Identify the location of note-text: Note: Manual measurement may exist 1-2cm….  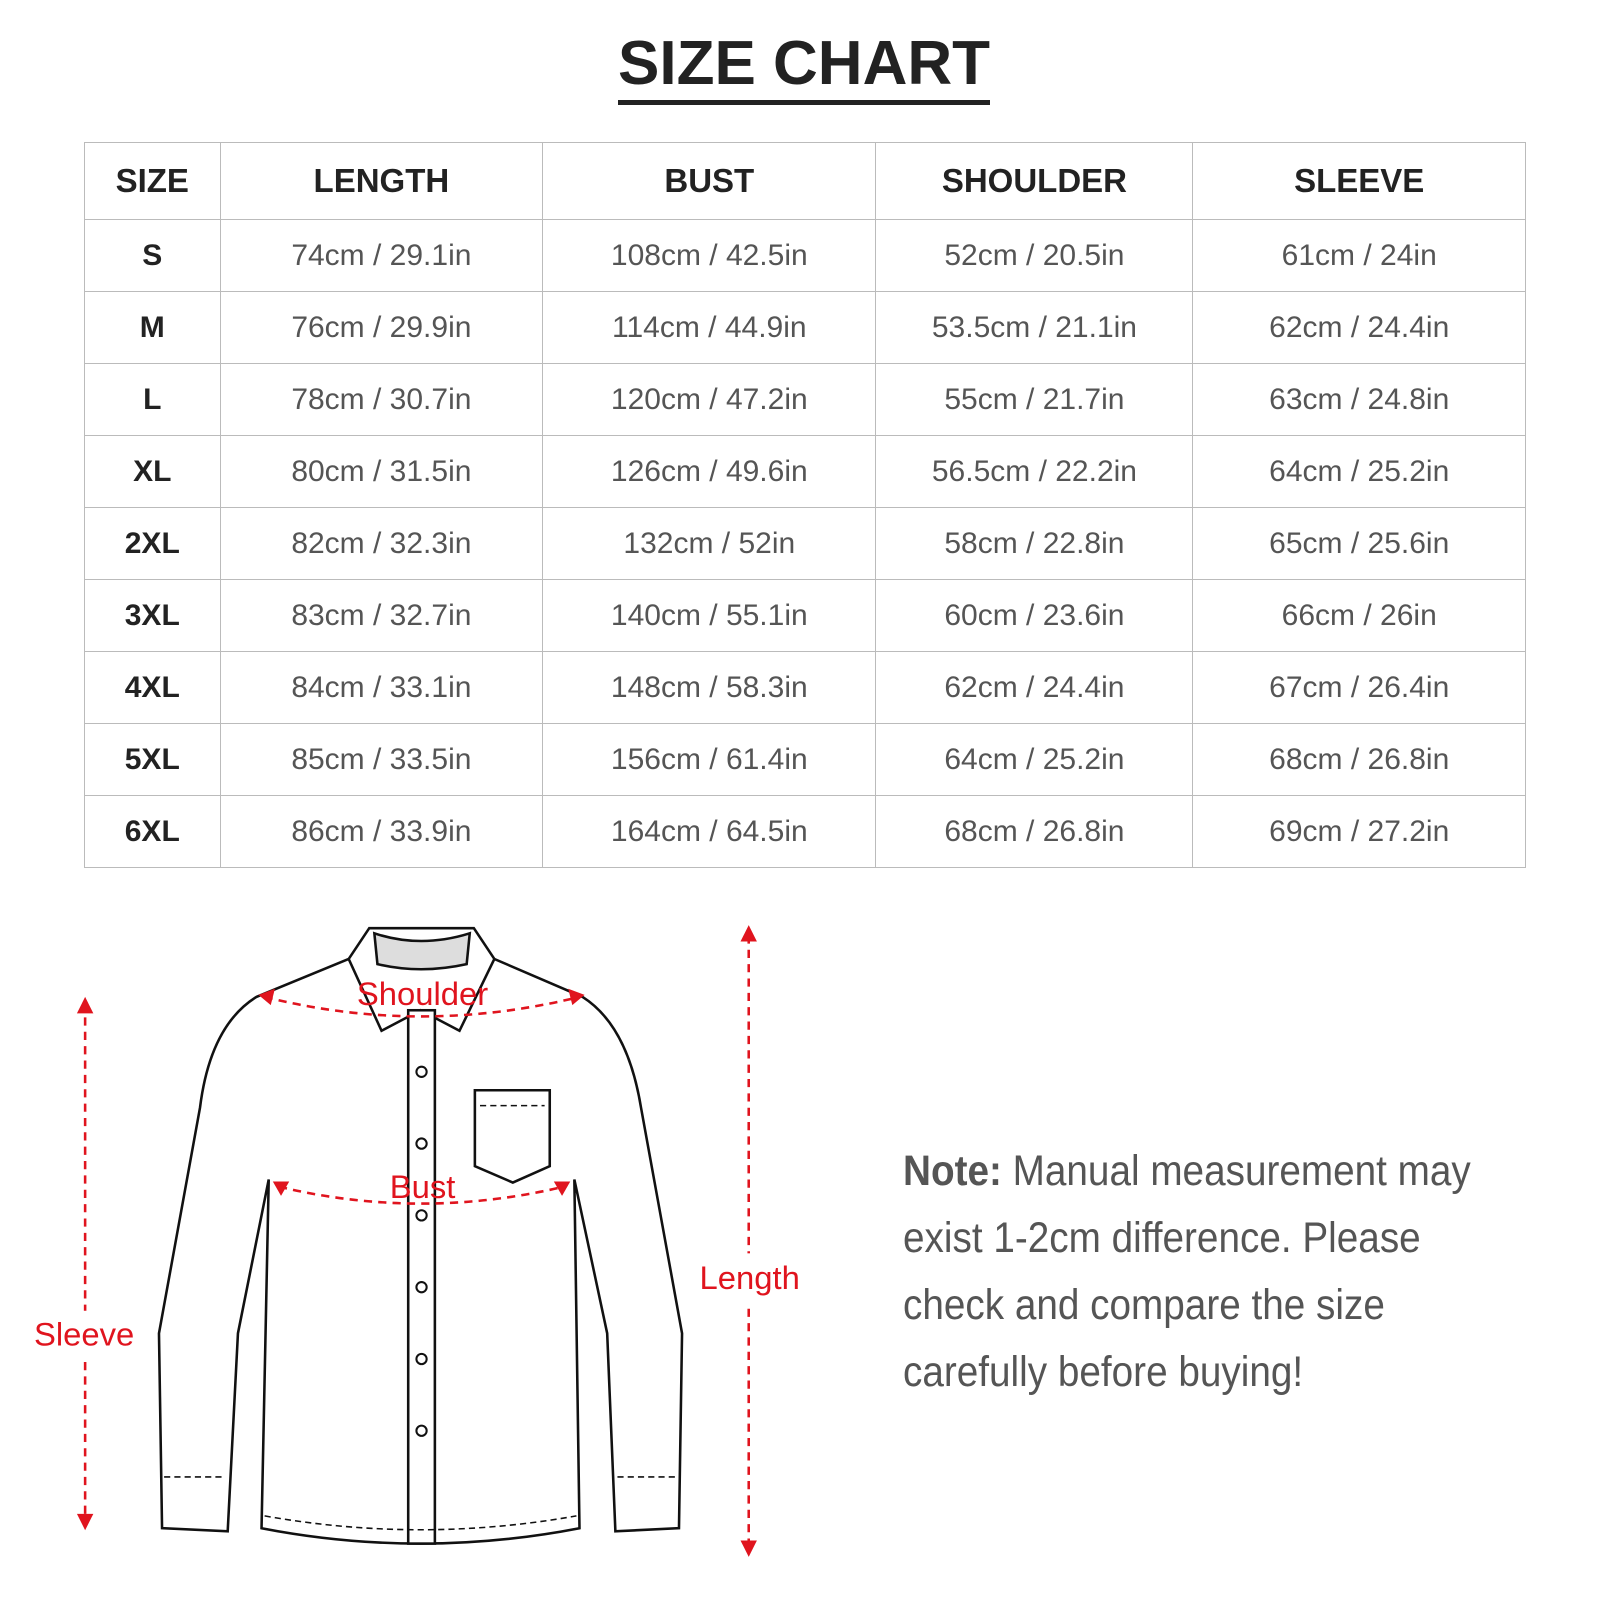
(1191, 1272).